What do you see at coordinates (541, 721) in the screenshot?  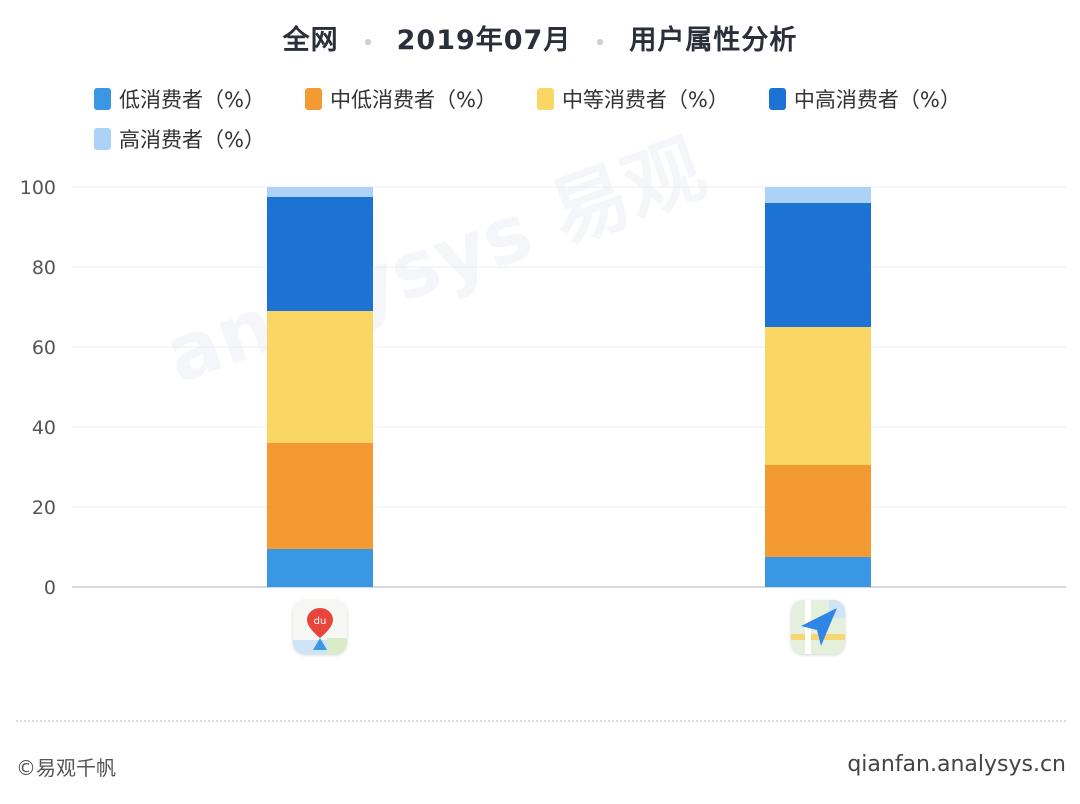 I see `footer-divider` at bounding box center [541, 721].